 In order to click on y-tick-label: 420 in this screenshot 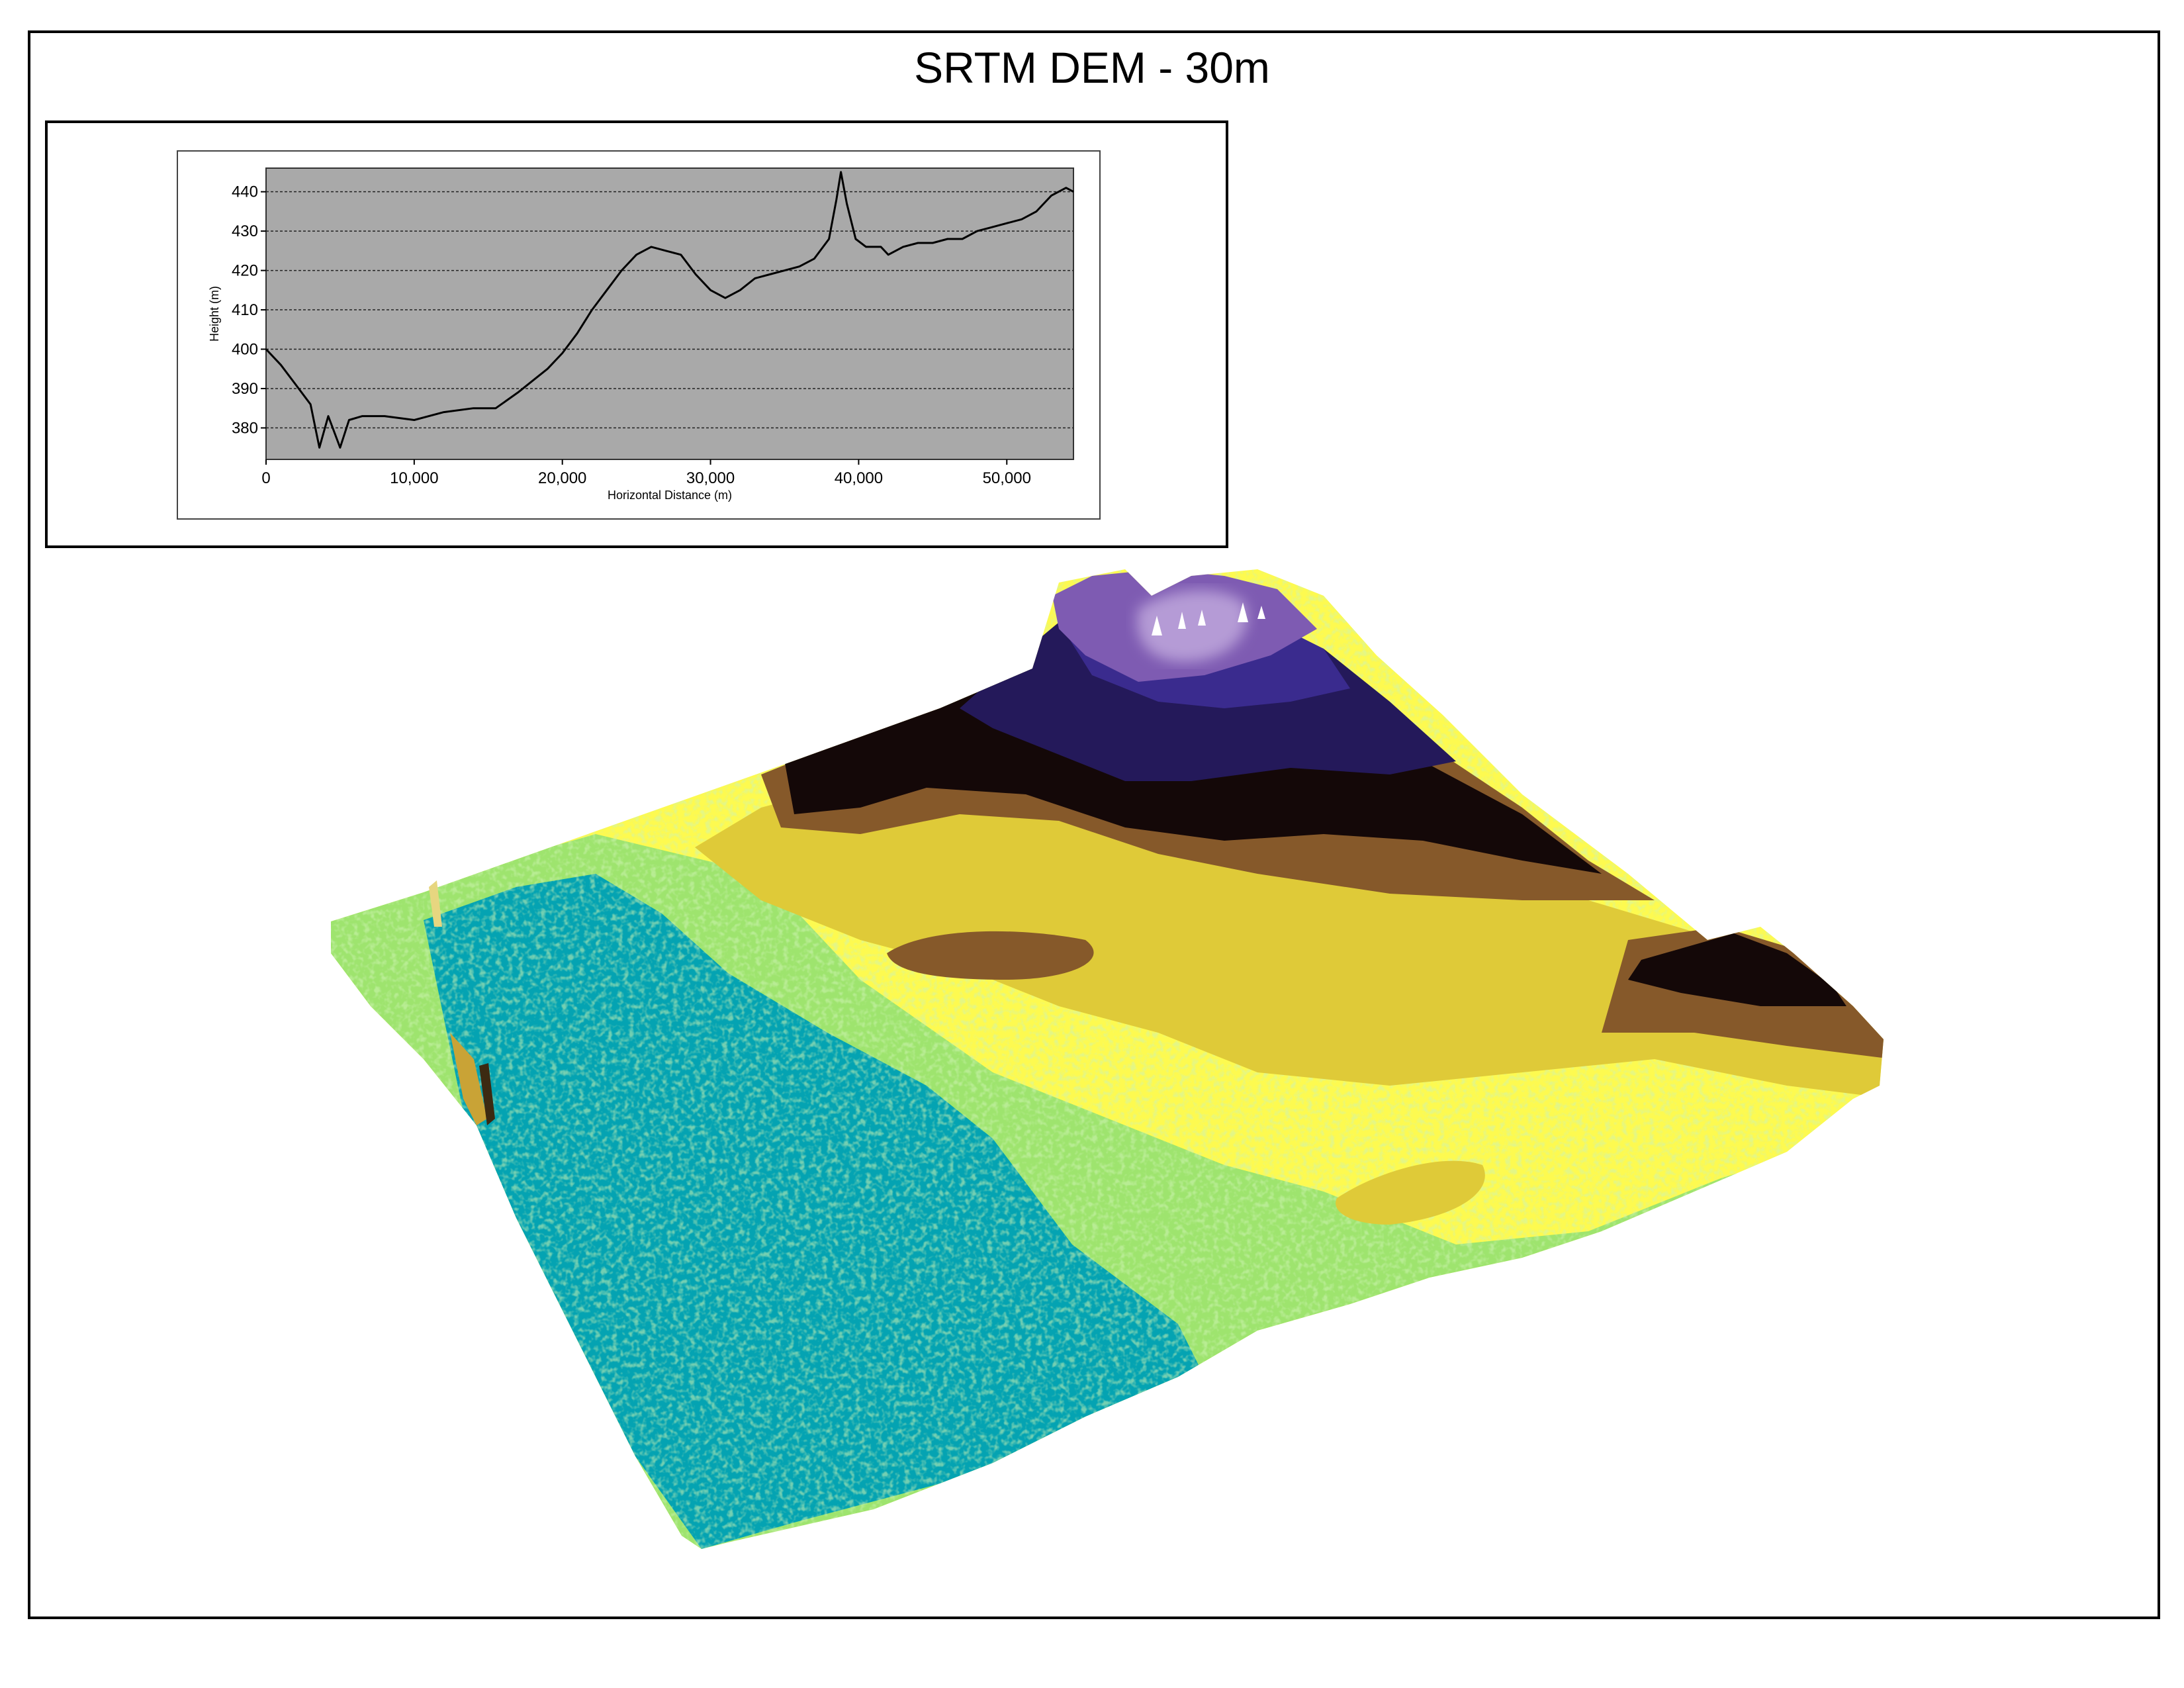, I will do `click(245, 271)`.